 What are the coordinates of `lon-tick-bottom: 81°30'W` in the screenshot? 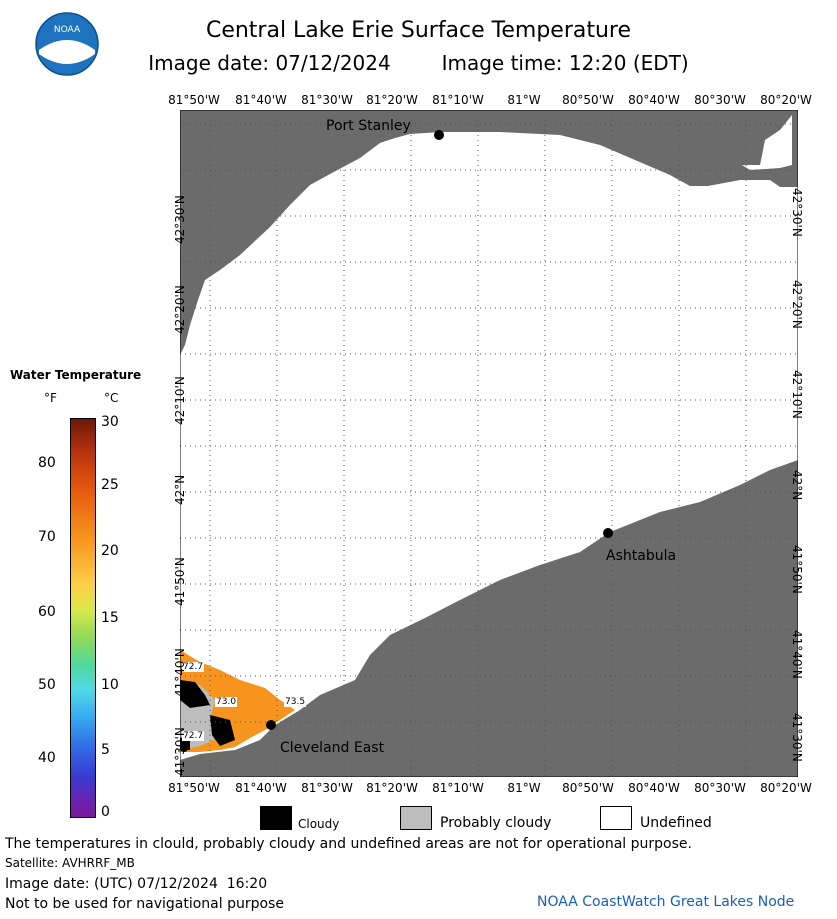 It's located at (327, 788).